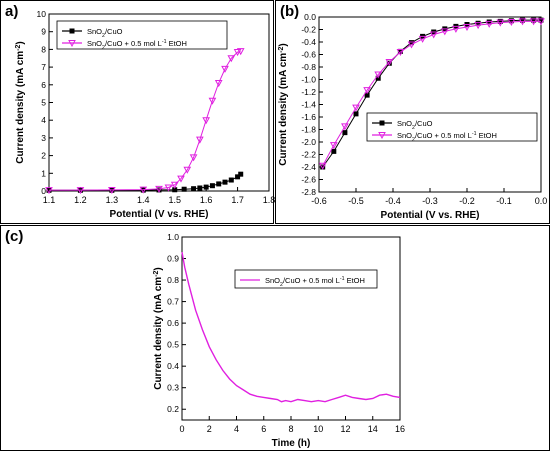 The height and width of the screenshot is (452, 550). What do you see at coordinates (504, 201) in the screenshot?
I see `x-tick-label: -0.1` at bounding box center [504, 201].